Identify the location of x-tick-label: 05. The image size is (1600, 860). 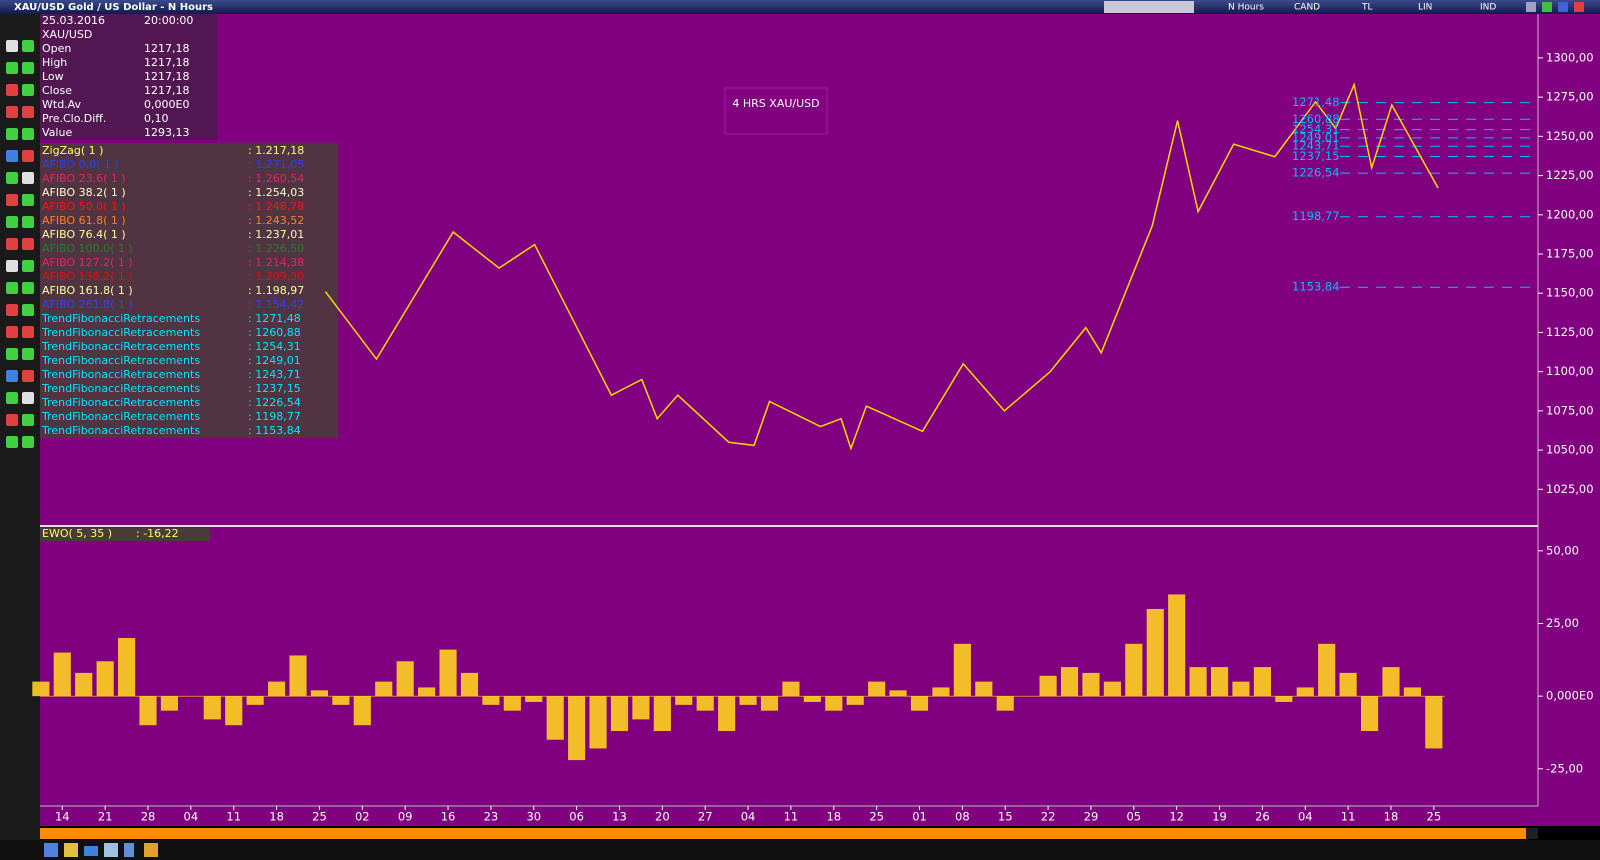
(1133, 817).